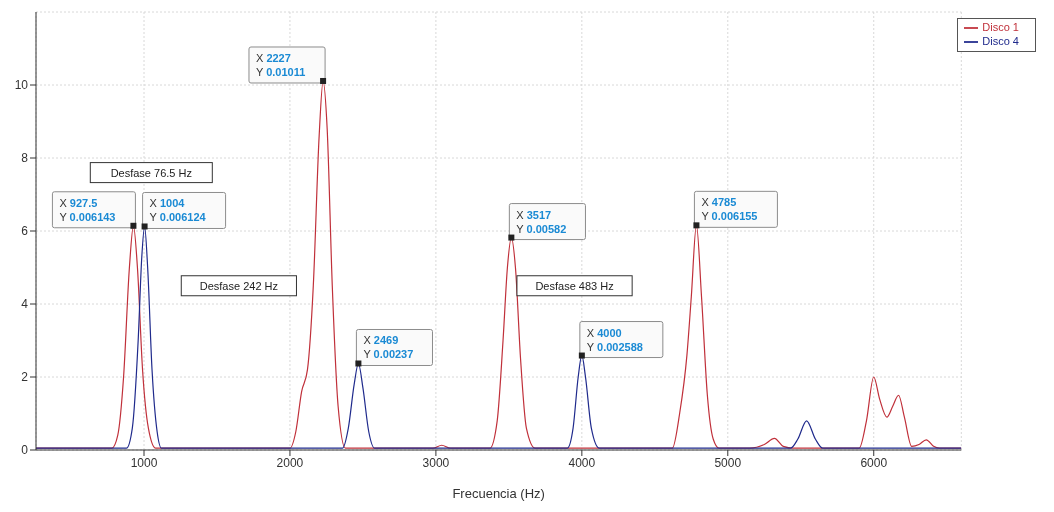  I want to click on annotation: X 927.5 Y 0.006143, so click(87, 209).